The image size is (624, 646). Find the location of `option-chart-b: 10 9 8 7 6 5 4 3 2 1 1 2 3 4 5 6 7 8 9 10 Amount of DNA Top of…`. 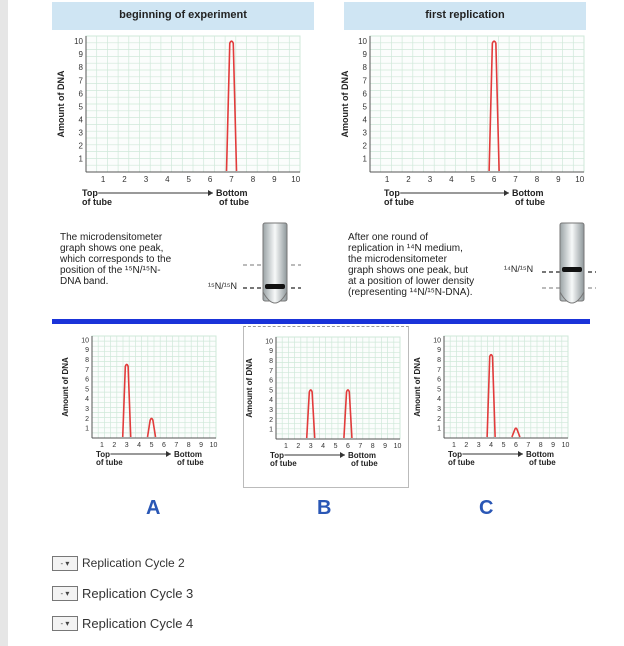

option-chart-b: 10 9 8 7 6 5 4 3 2 1 1 2 3 4 5 6 7 8 9 10 Amount of DNA Top of… is located at coordinates (326, 407).